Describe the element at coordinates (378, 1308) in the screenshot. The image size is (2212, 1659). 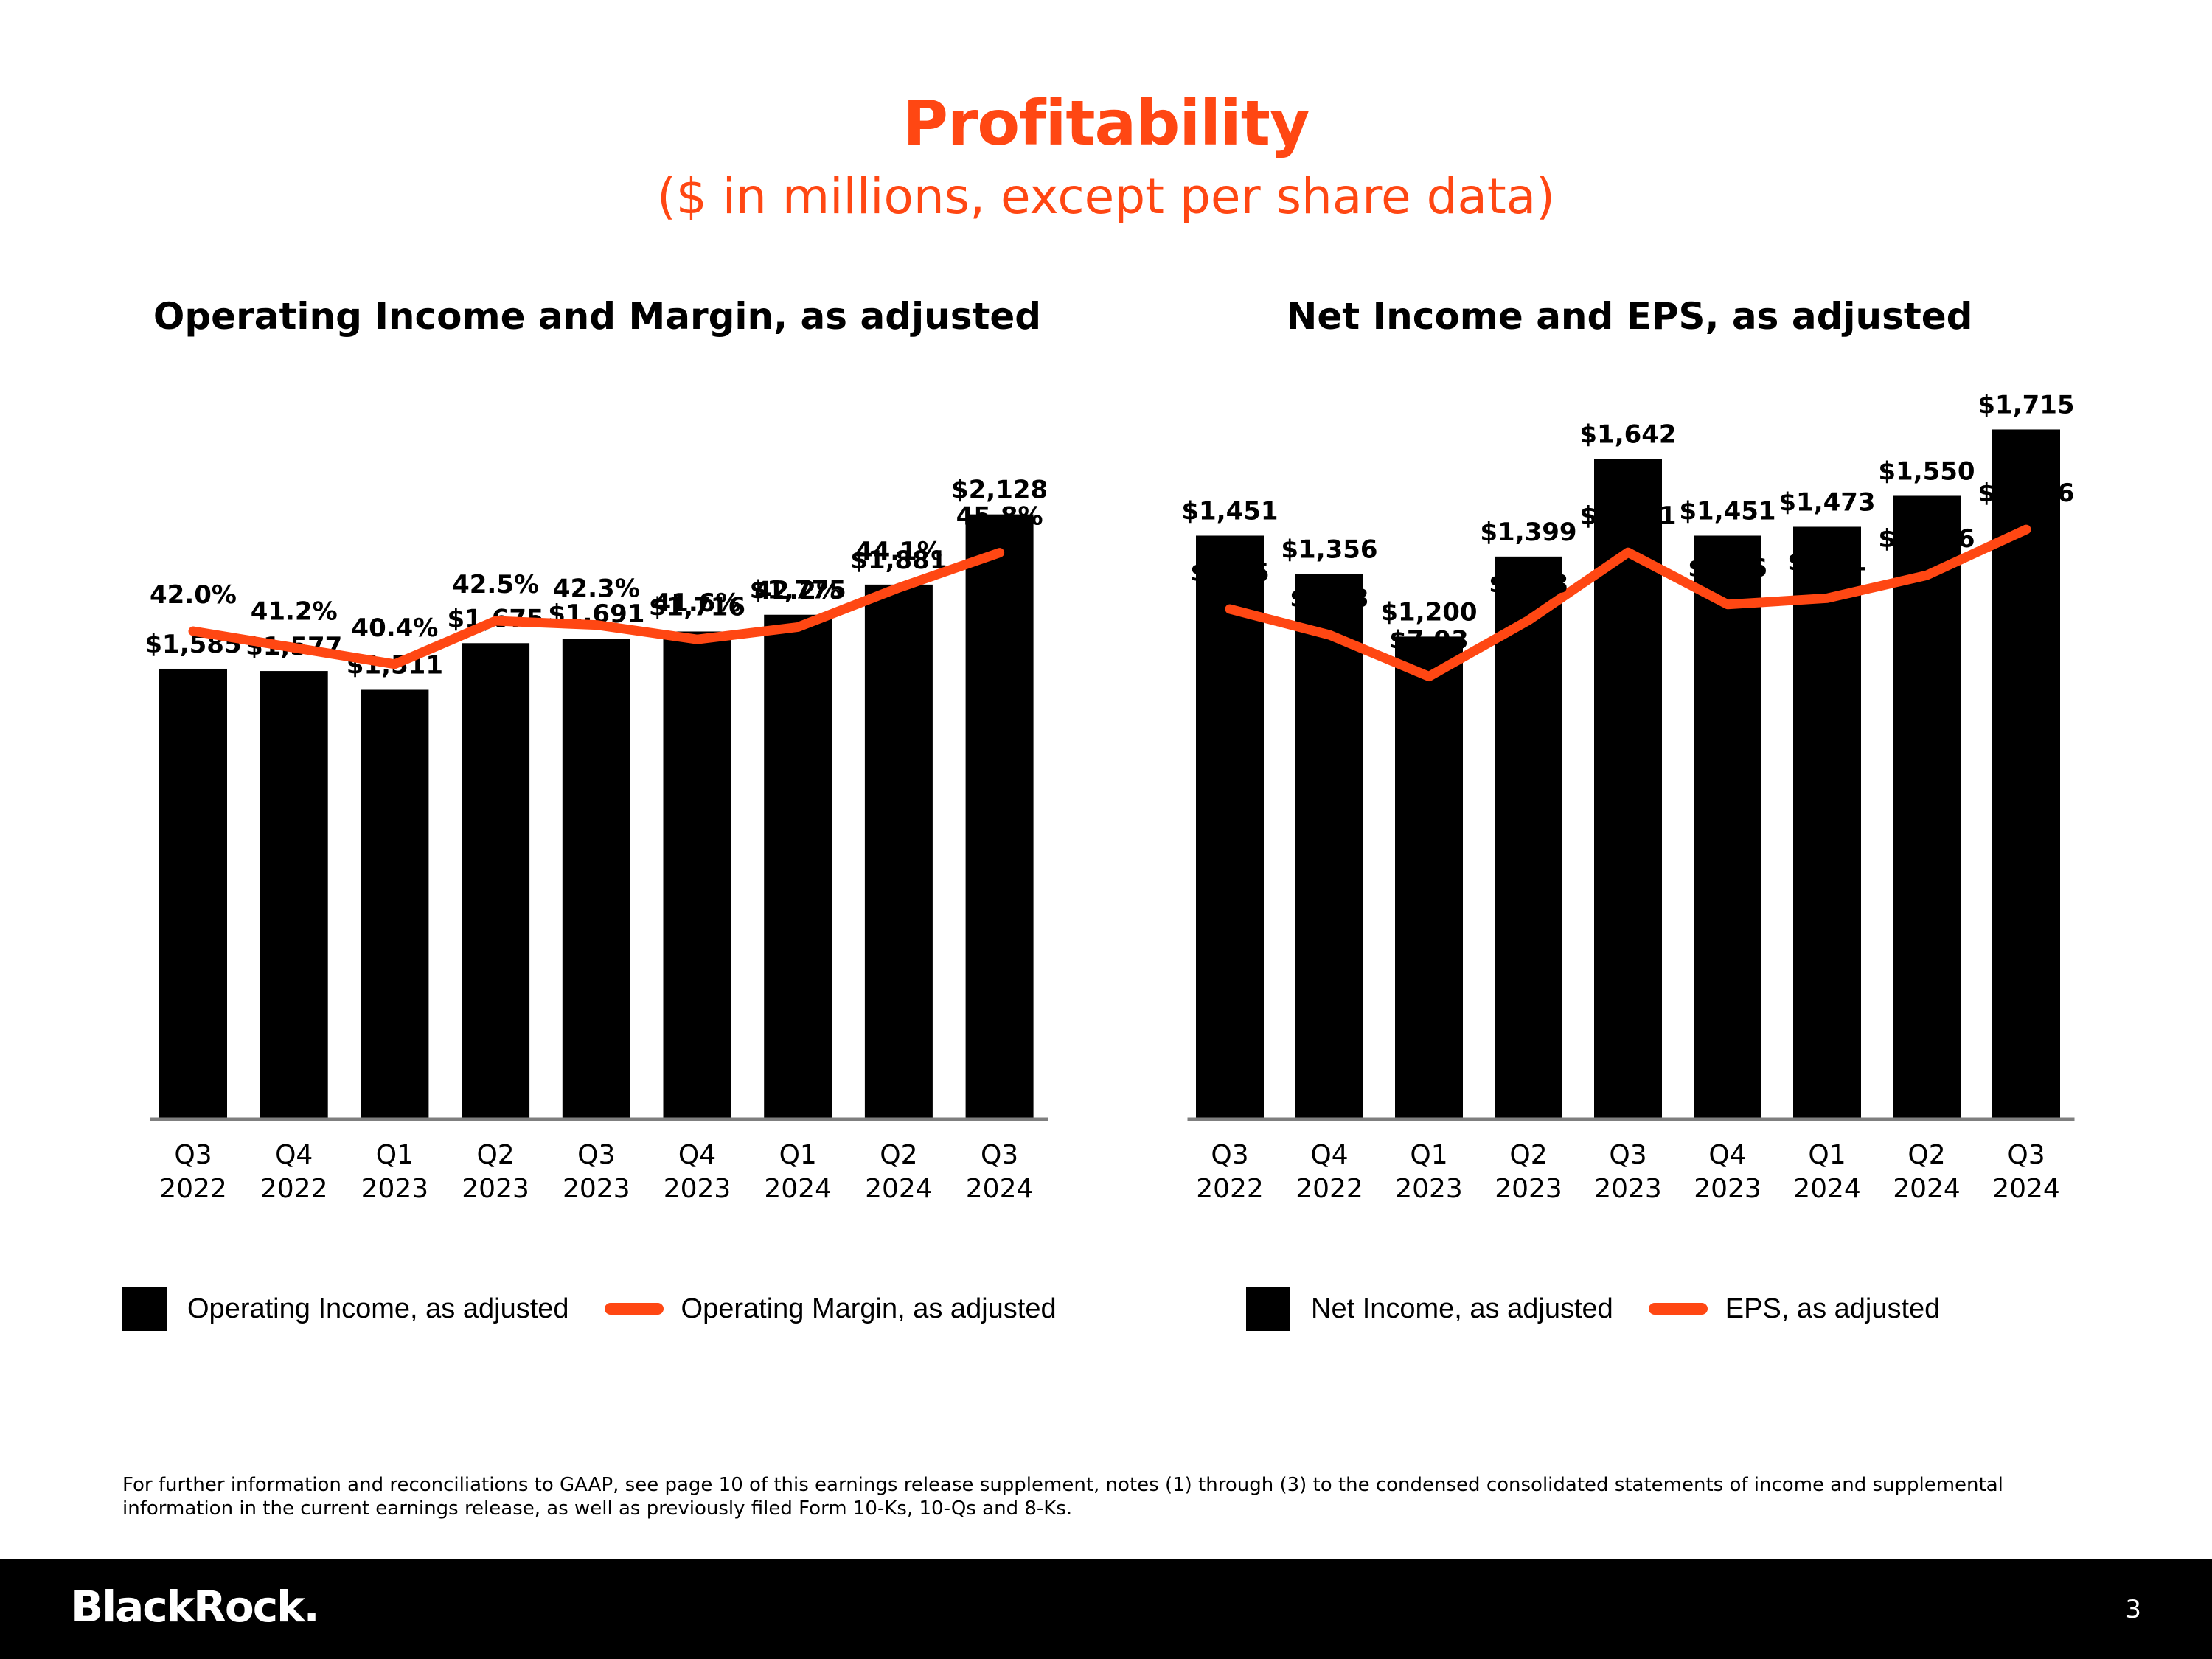
I see `legend-operating-income: Operating Income, as adjusted` at that location.